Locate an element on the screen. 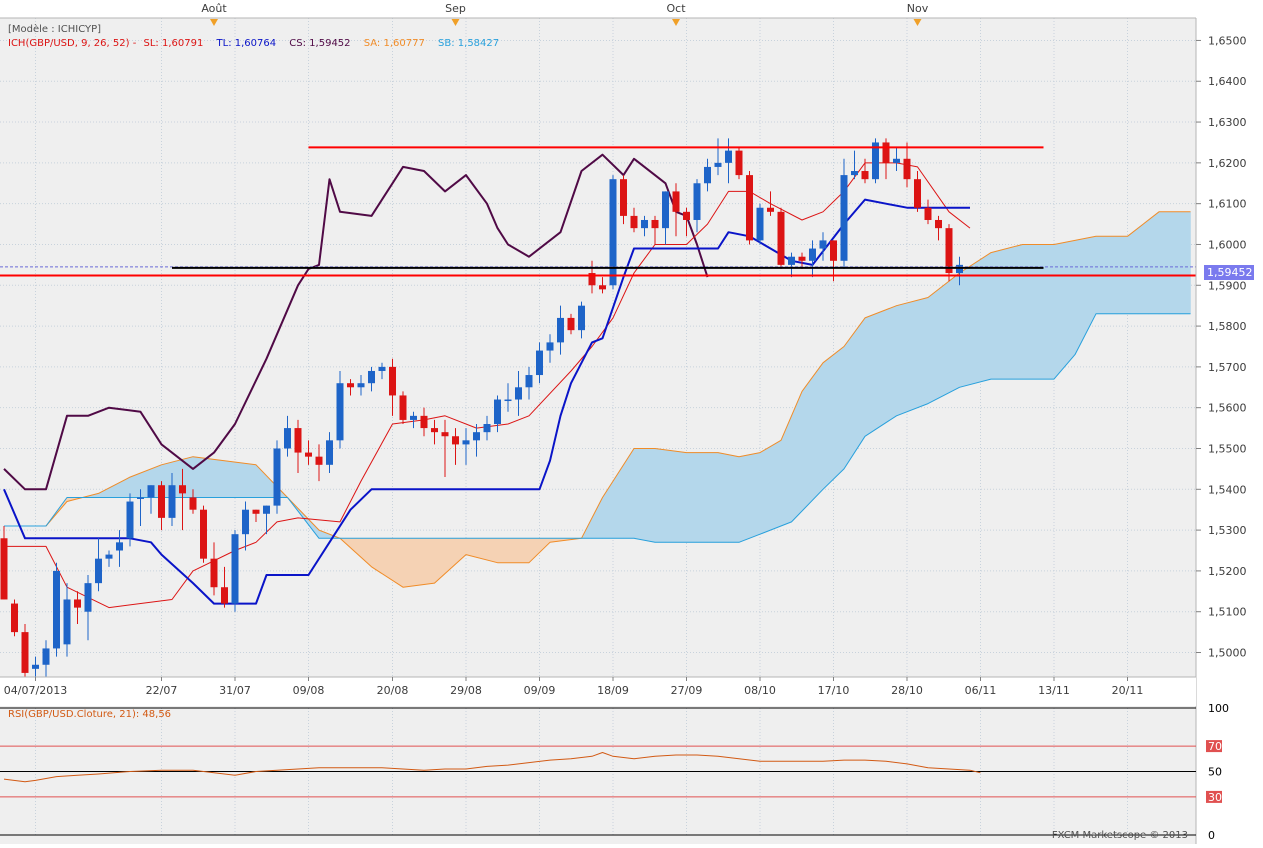 The image size is (1263, 848). rsi-line is located at coordinates (492, 767).